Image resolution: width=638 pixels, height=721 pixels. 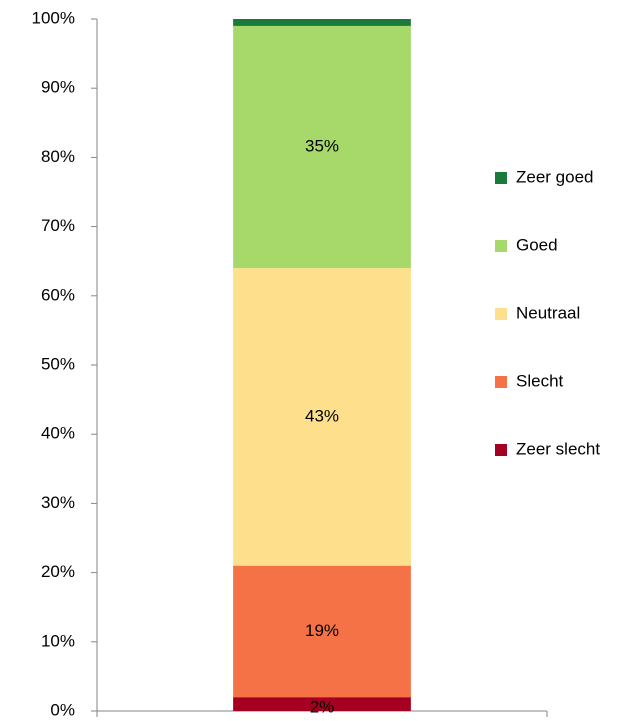 What do you see at coordinates (58, 156) in the screenshot?
I see `y-tick-label: 80%` at bounding box center [58, 156].